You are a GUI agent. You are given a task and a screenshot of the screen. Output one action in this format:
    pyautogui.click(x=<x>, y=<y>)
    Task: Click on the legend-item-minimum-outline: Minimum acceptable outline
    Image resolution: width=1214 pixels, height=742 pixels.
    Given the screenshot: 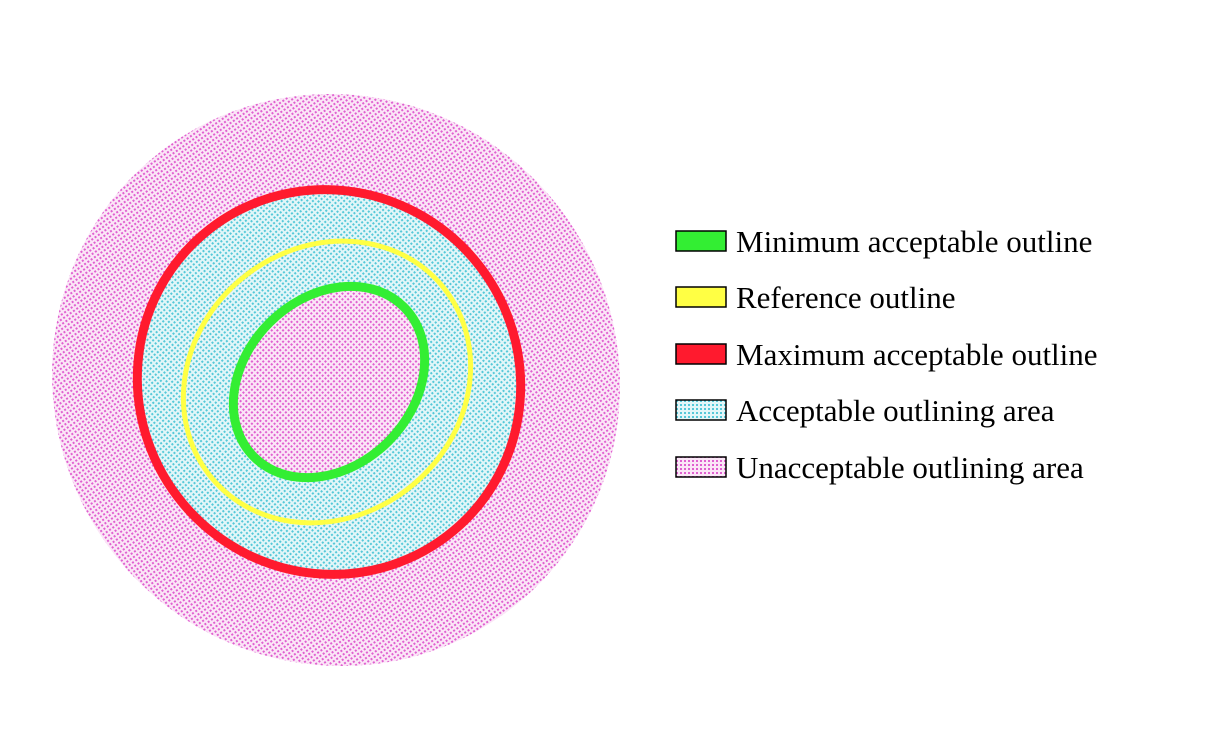 What is the action you would take?
    pyautogui.click(x=883, y=241)
    